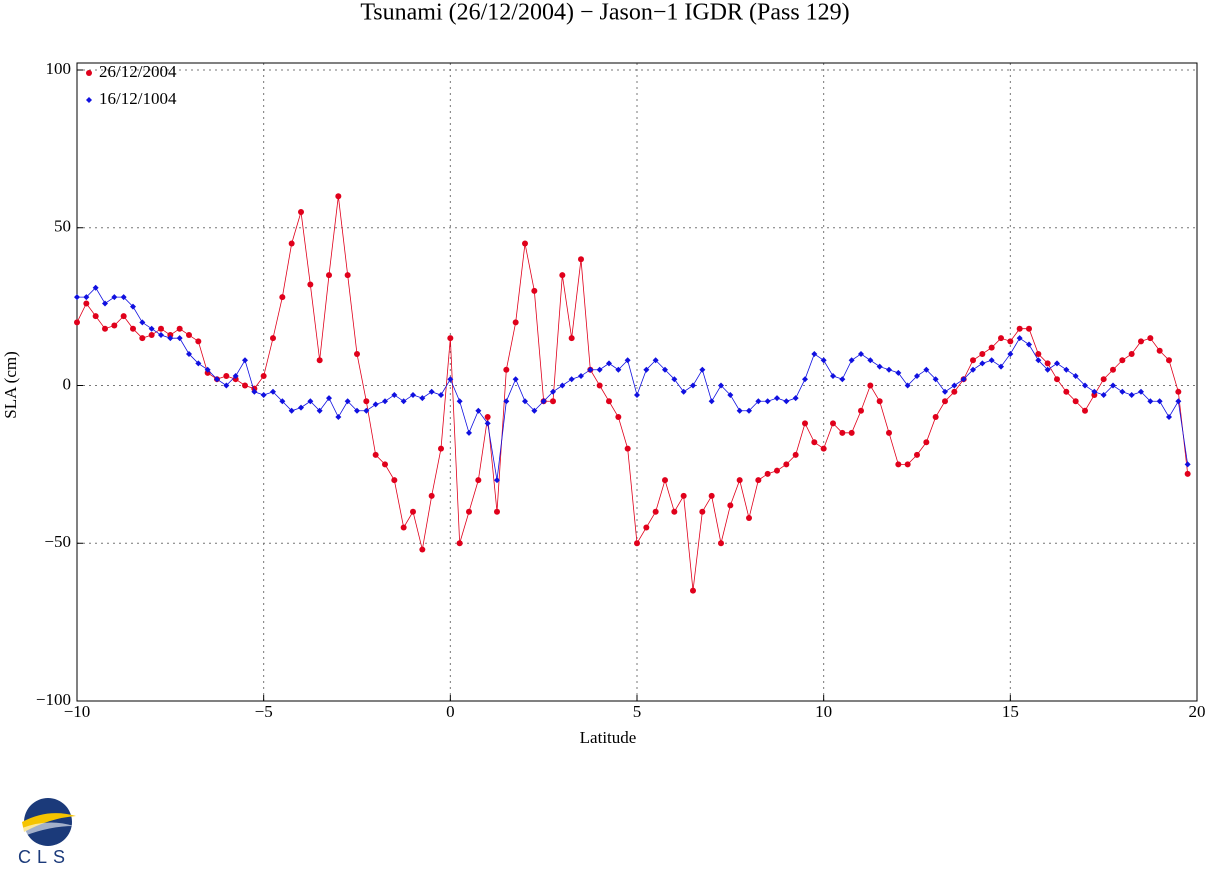 This screenshot has height=871, width=1209. Describe the element at coordinates (89, 100) in the screenshot. I see `legend-marker` at that location.